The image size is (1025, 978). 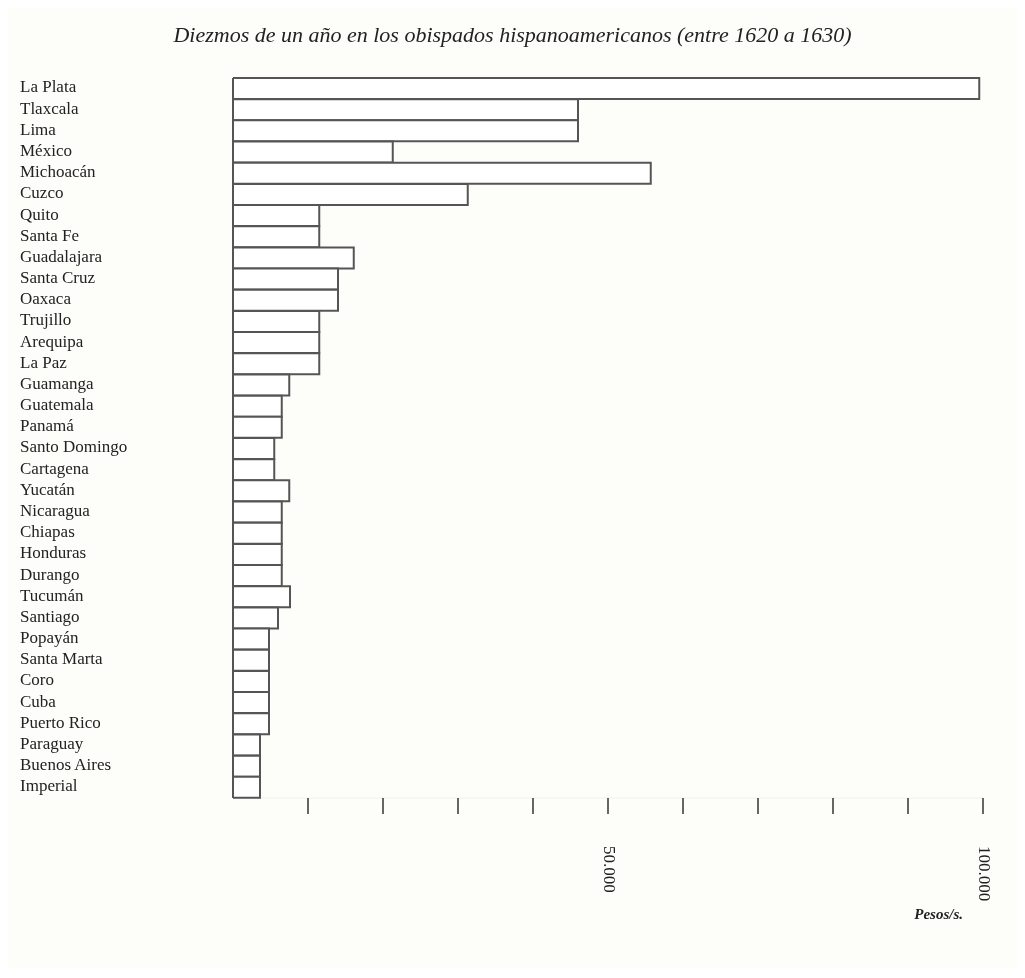 I want to click on y-tick-label: México, so click(x=46, y=151).